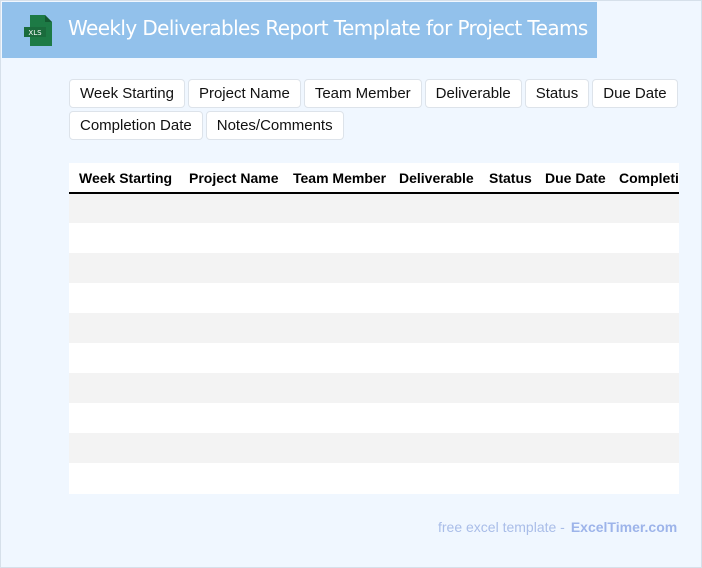 This screenshot has height=568, width=702. What do you see at coordinates (336, 178) in the screenshot?
I see `column-header: Team Member` at bounding box center [336, 178].